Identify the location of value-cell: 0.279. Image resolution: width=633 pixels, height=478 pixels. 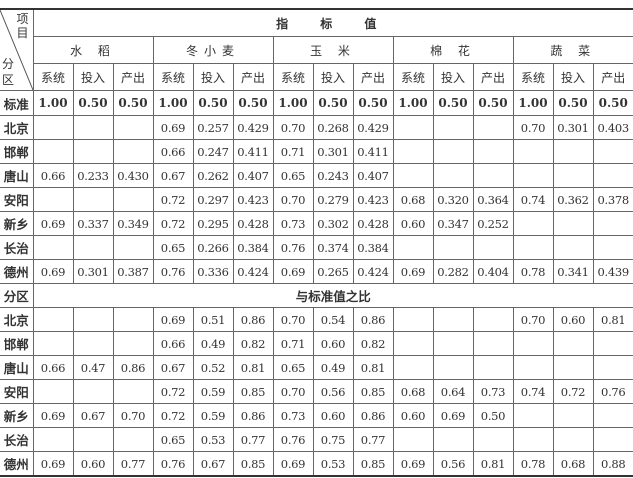
(333, 199).